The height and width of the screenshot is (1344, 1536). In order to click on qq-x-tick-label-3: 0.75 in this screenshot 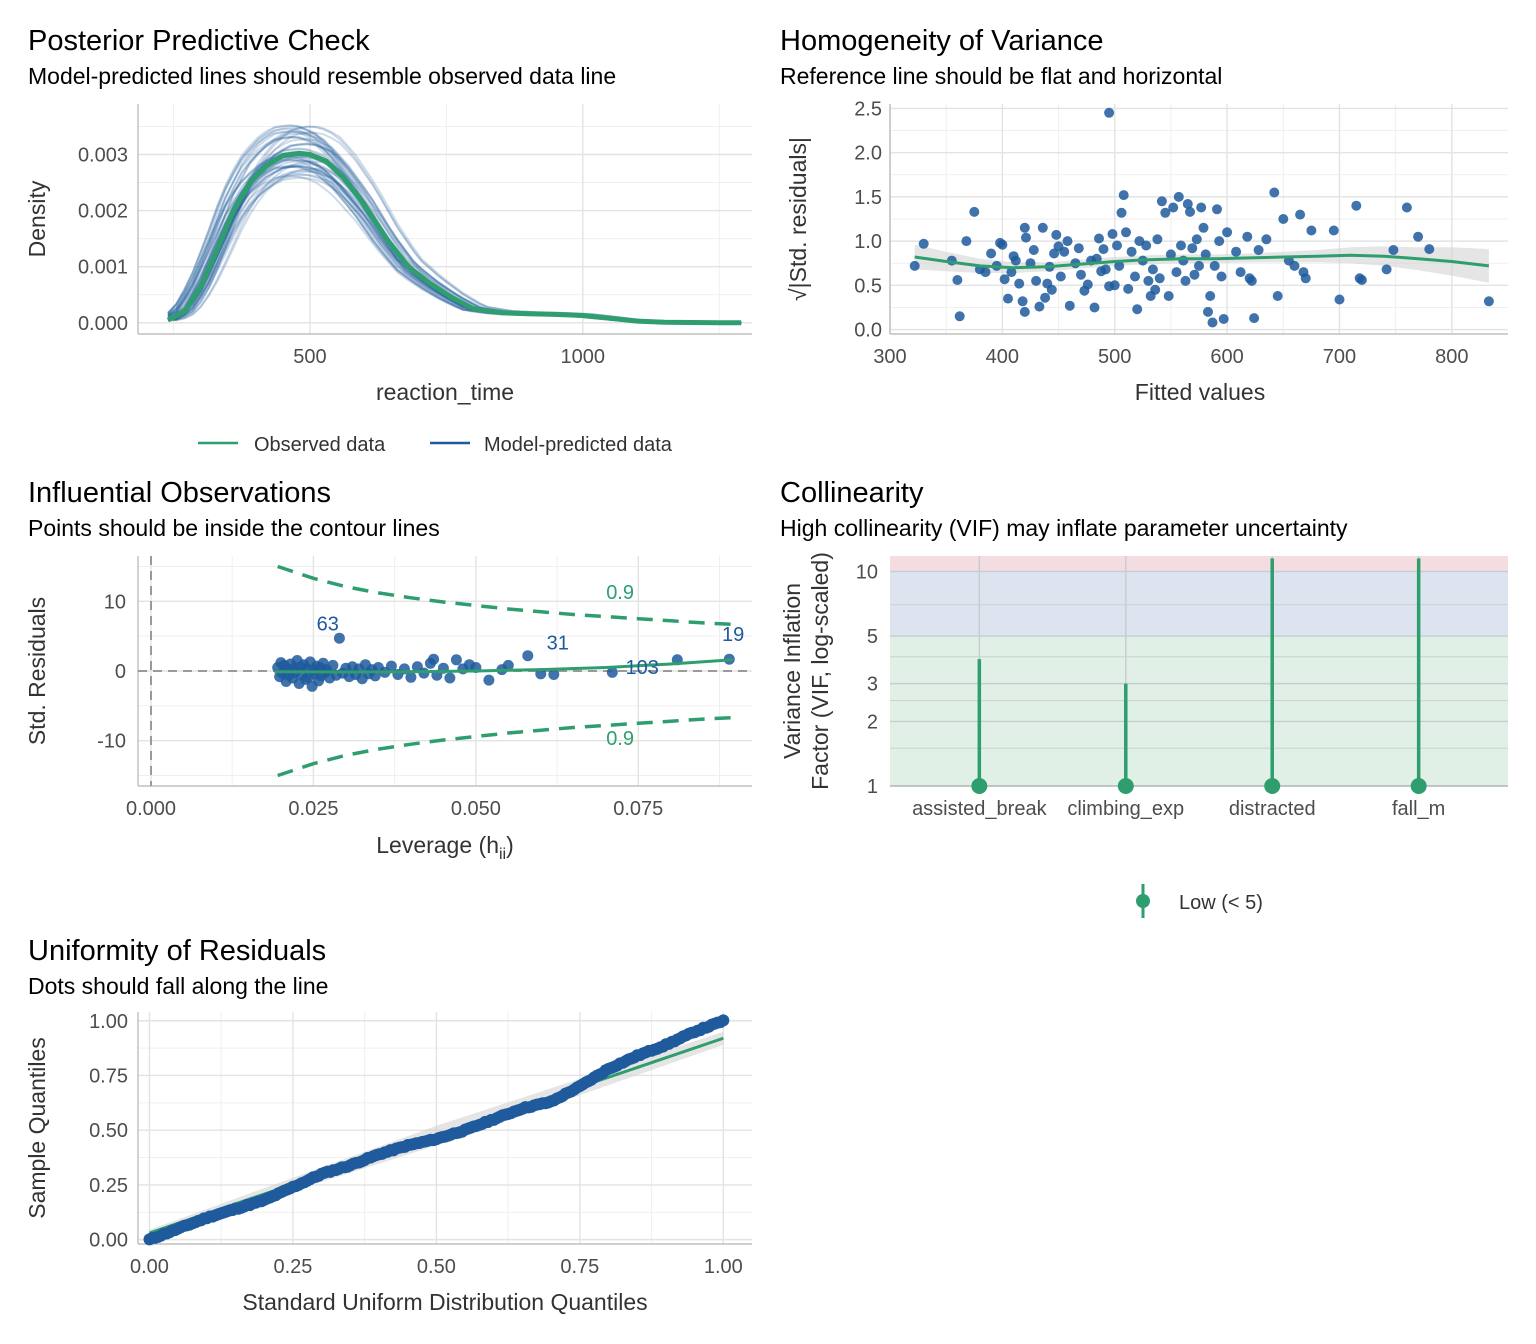, I will do `click(579, 1267)`.